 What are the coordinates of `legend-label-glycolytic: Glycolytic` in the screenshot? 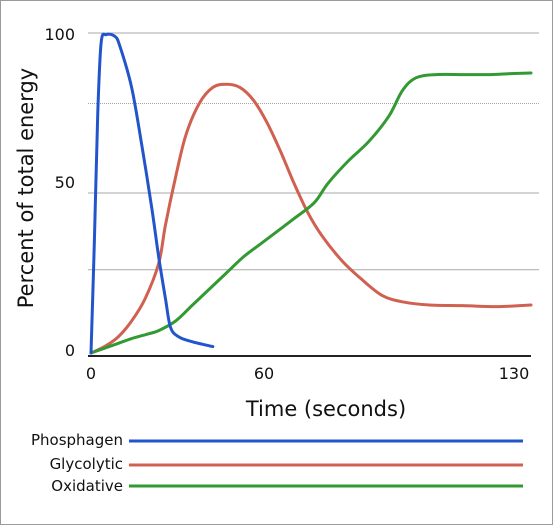 It's located at (86, 464).